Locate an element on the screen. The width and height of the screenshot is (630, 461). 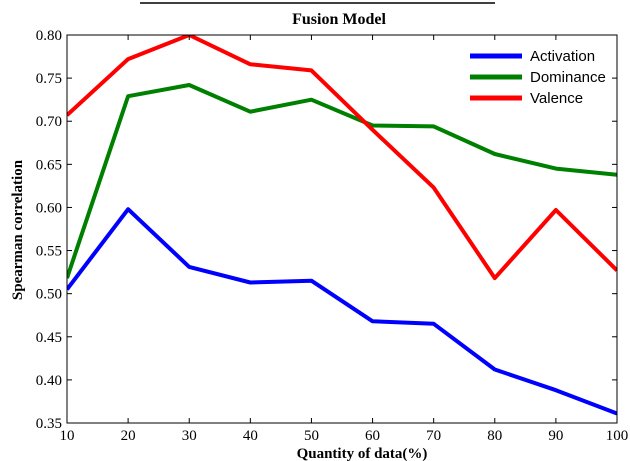
x-tick-label: 50 is located at coordinates (311, 436).